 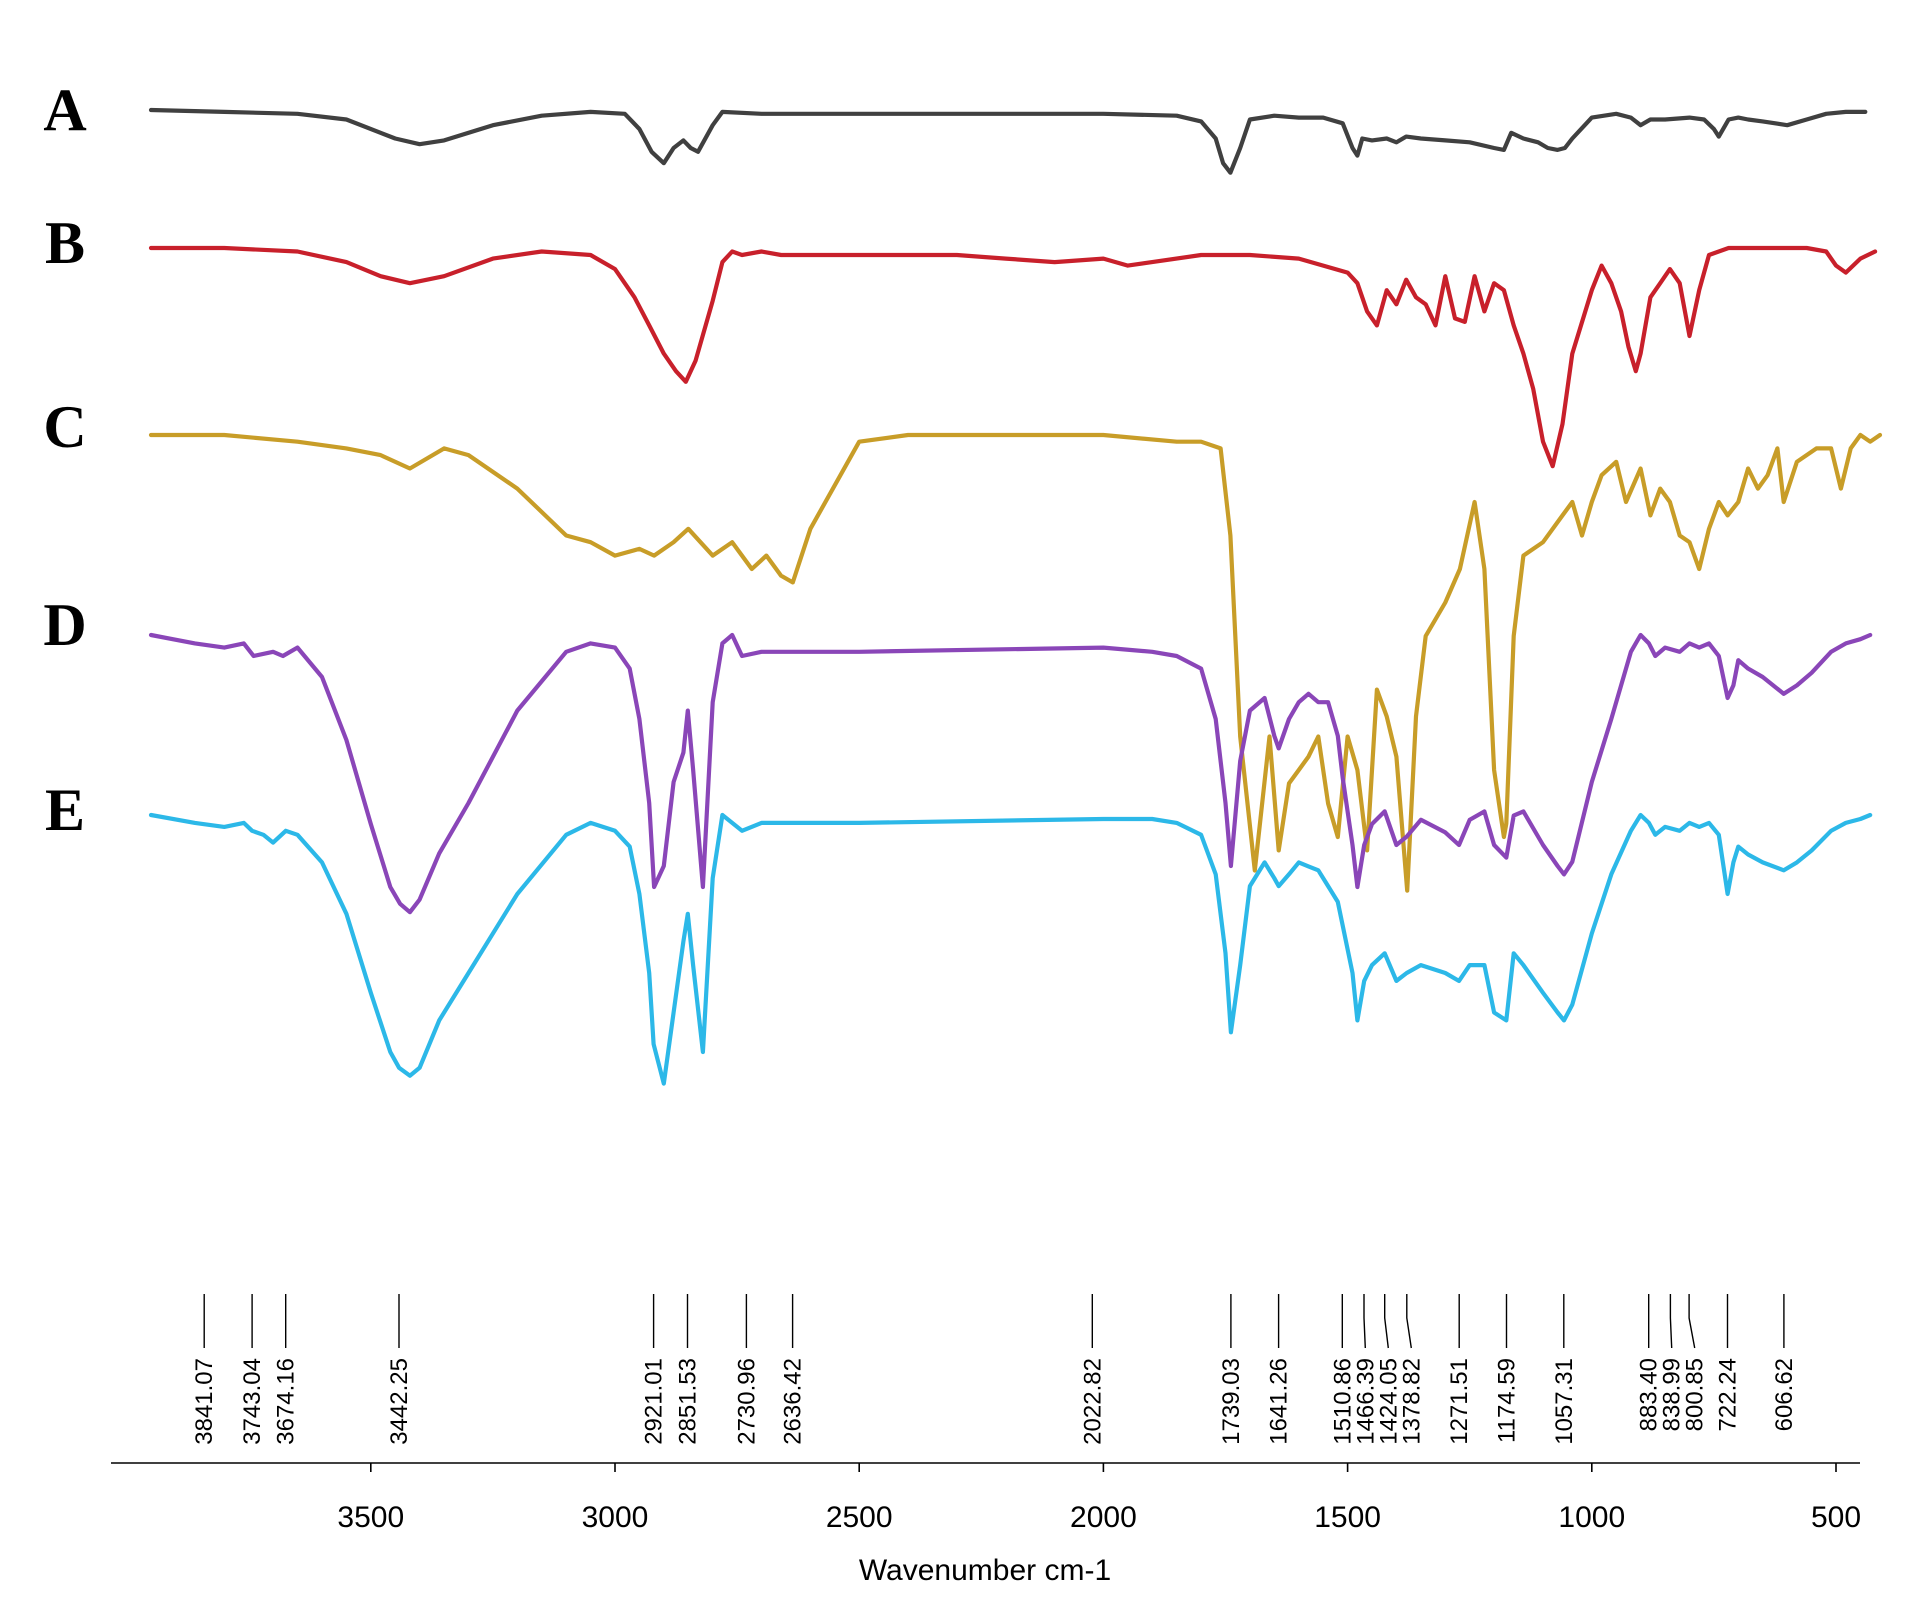 What do you see at coordinates (859, 1517) in the screenshot?
I see `x-tick-label: 2500` at bounding box center [859, 1517].